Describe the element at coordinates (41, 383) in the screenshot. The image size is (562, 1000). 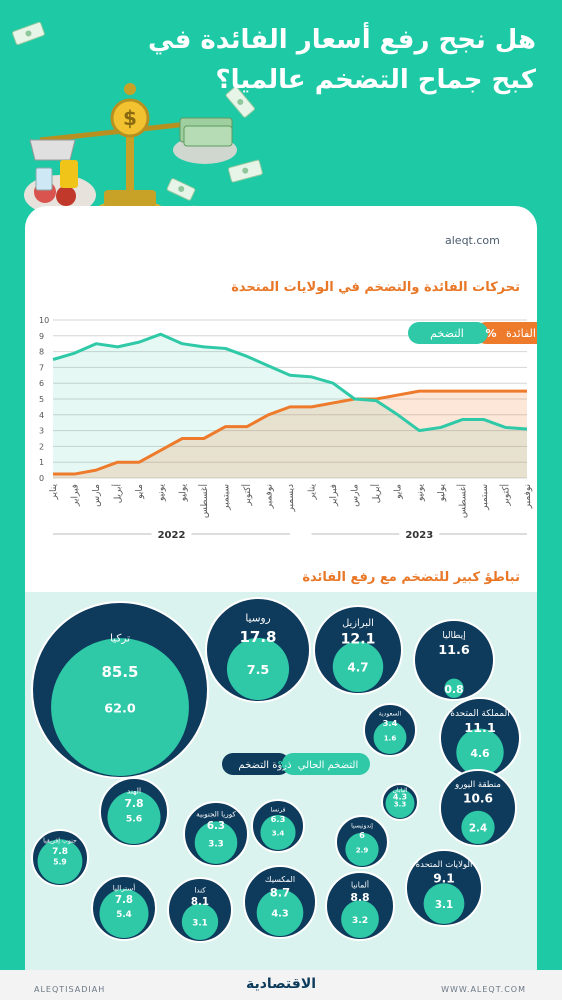
I see `y-tick-label: 6` at that location.